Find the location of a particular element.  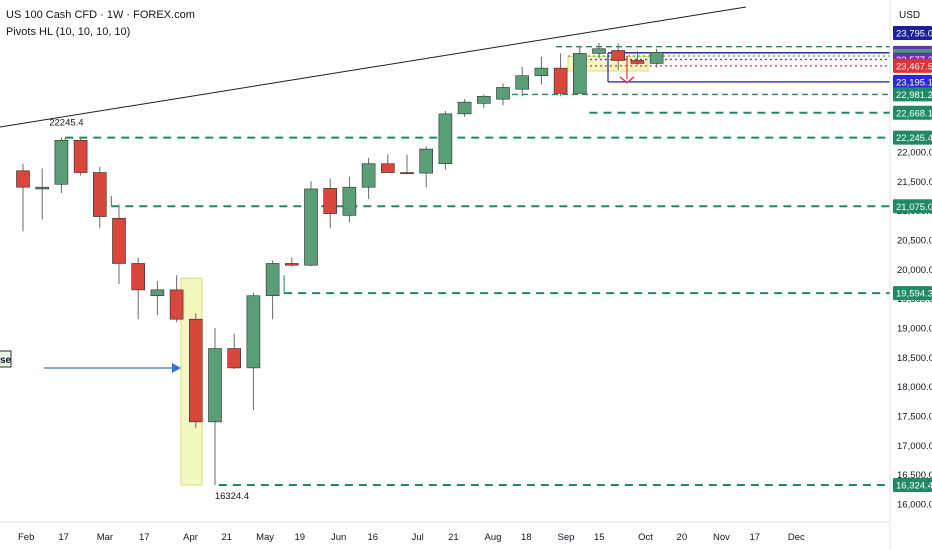

x-axis-area is located at coordinates (466, 536).